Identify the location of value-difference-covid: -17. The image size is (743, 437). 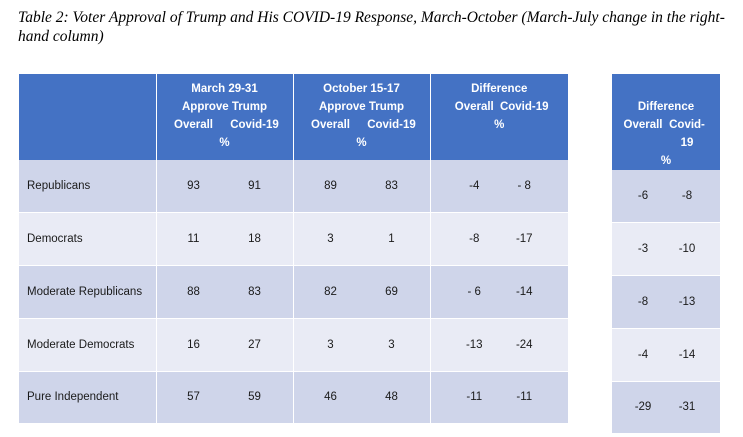
(524, 238).